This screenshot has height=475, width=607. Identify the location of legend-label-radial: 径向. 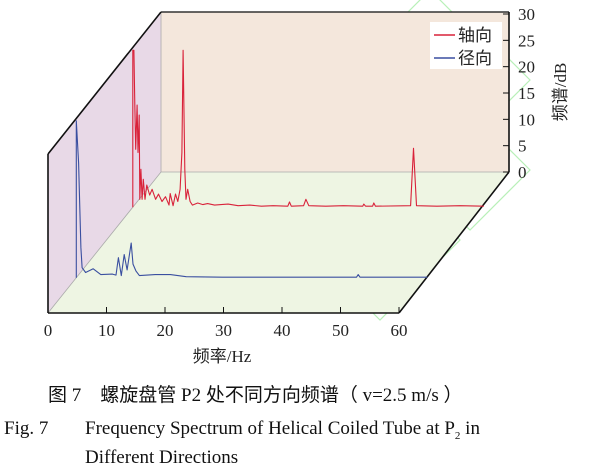
(475, 58).